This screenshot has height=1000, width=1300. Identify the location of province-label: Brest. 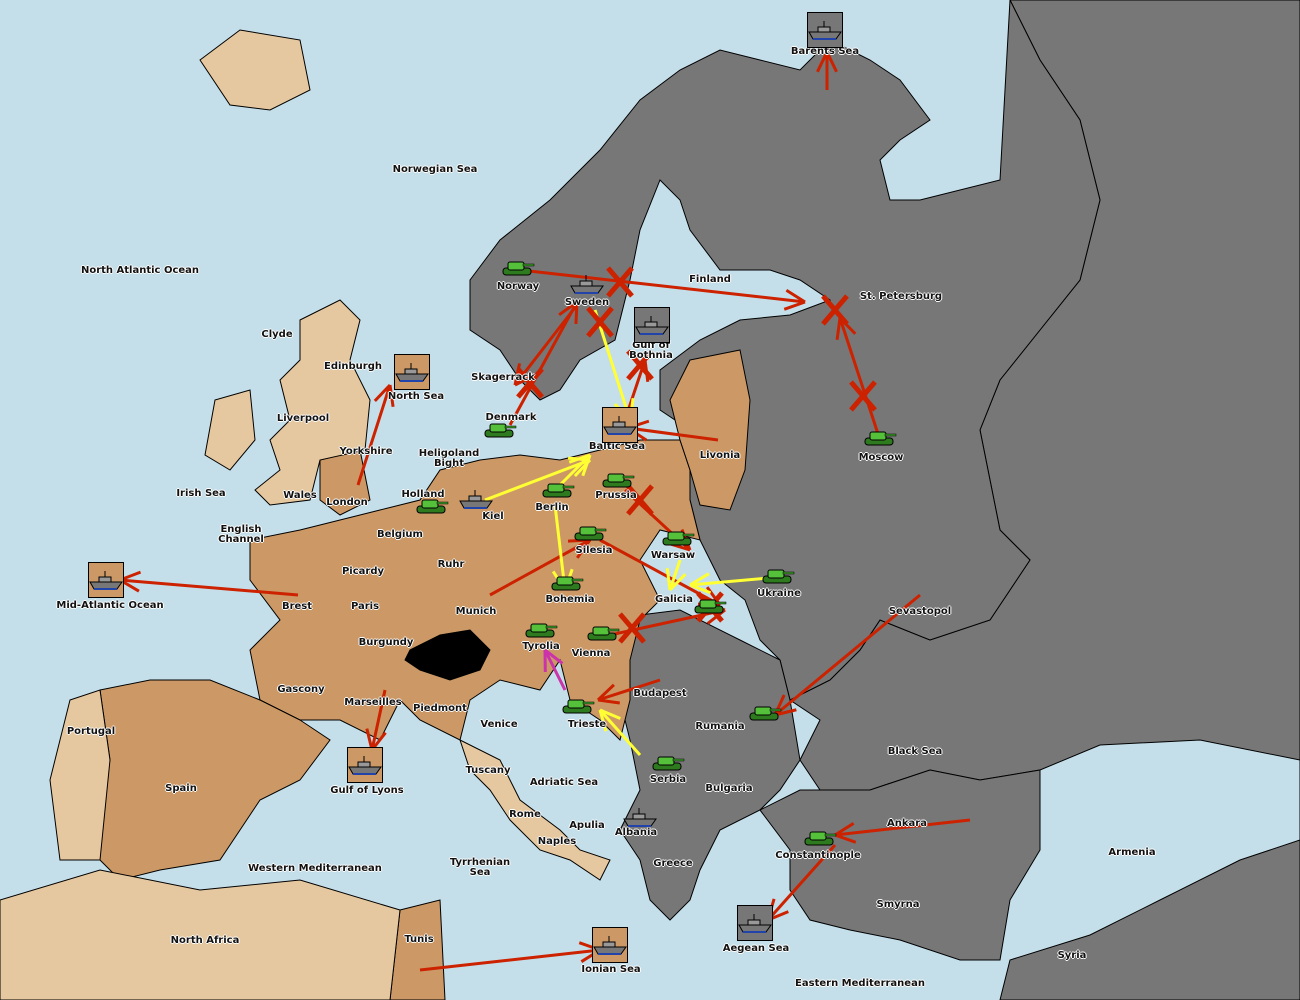
(297, 606).